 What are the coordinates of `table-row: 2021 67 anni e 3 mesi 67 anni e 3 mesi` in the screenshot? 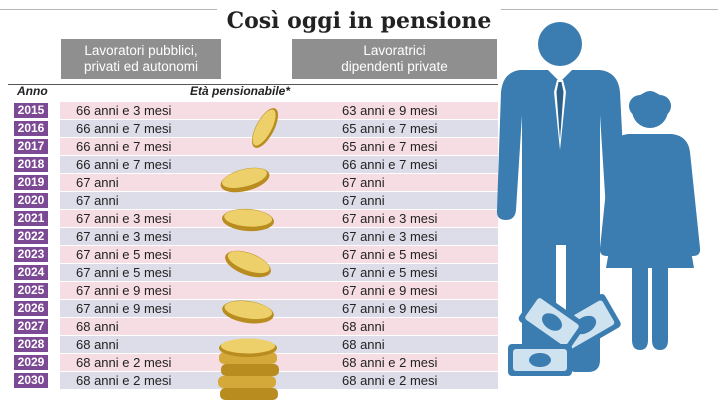 It's located at (255, 218).